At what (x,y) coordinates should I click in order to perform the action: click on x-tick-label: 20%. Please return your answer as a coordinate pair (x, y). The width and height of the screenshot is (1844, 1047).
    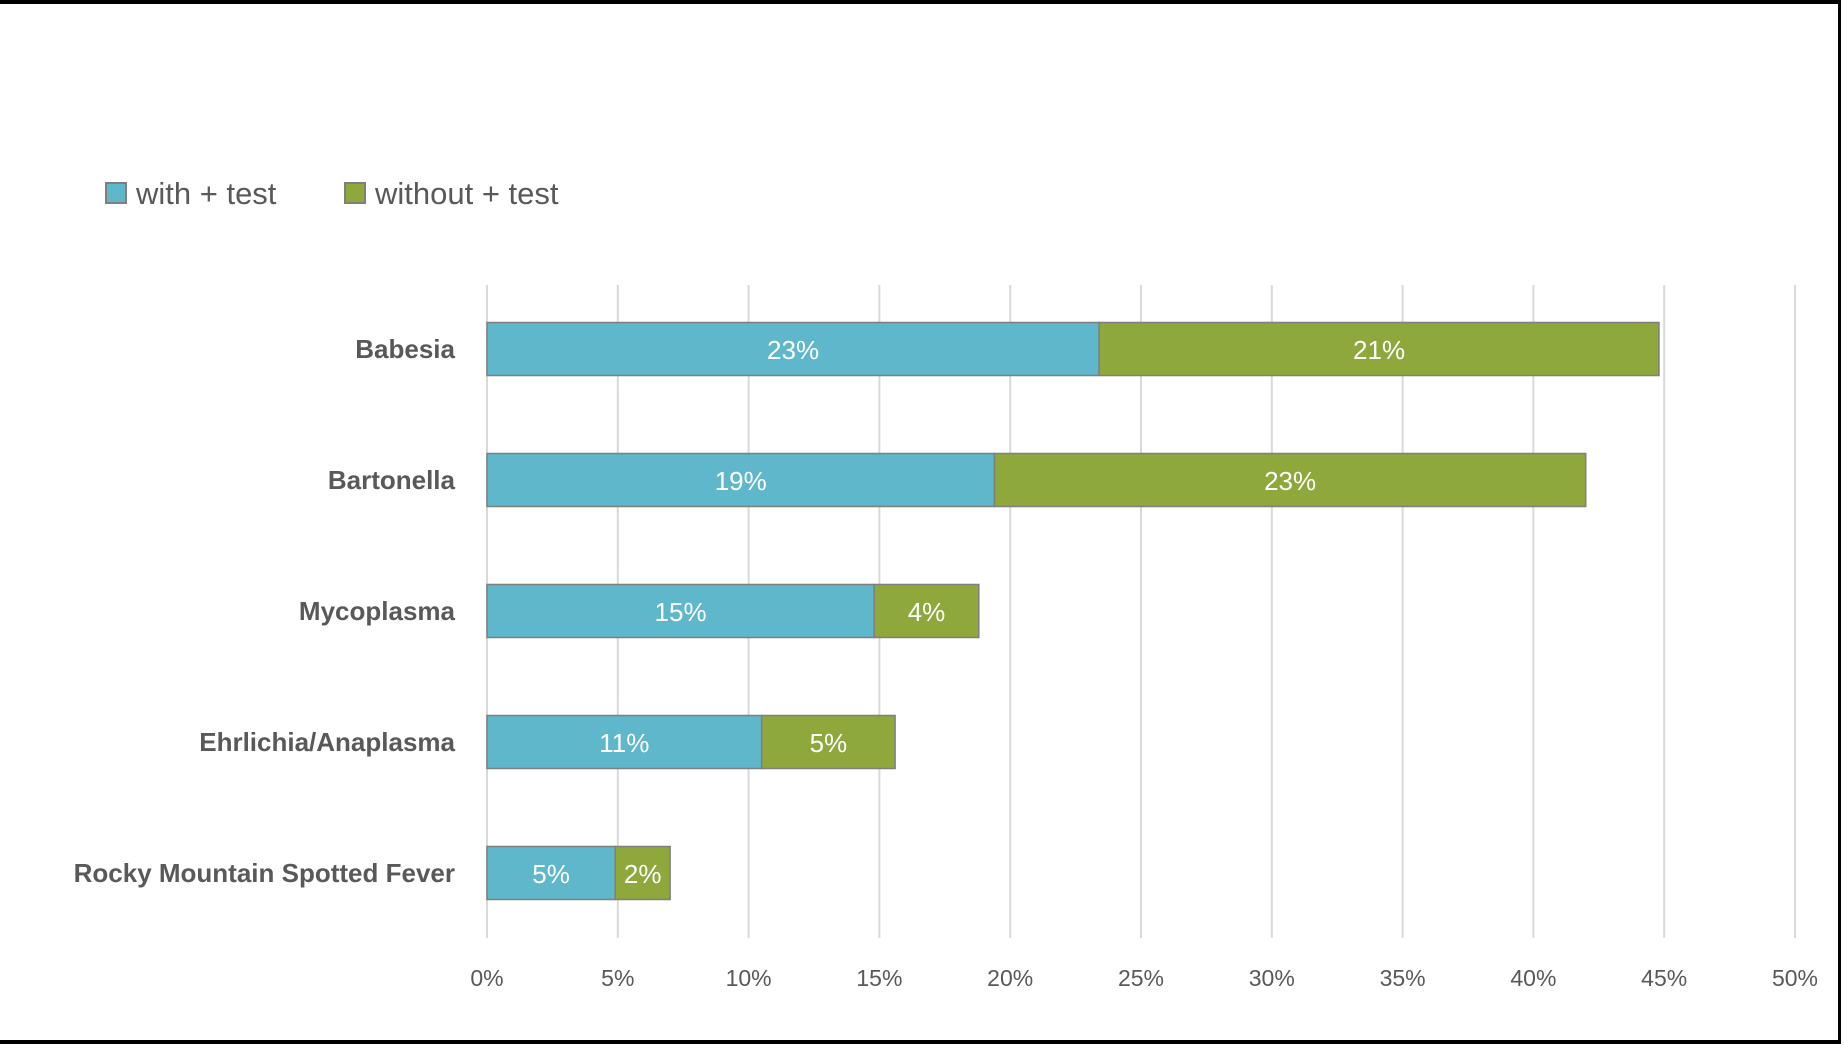
    Looking at the image, I should click on (1010, 978).